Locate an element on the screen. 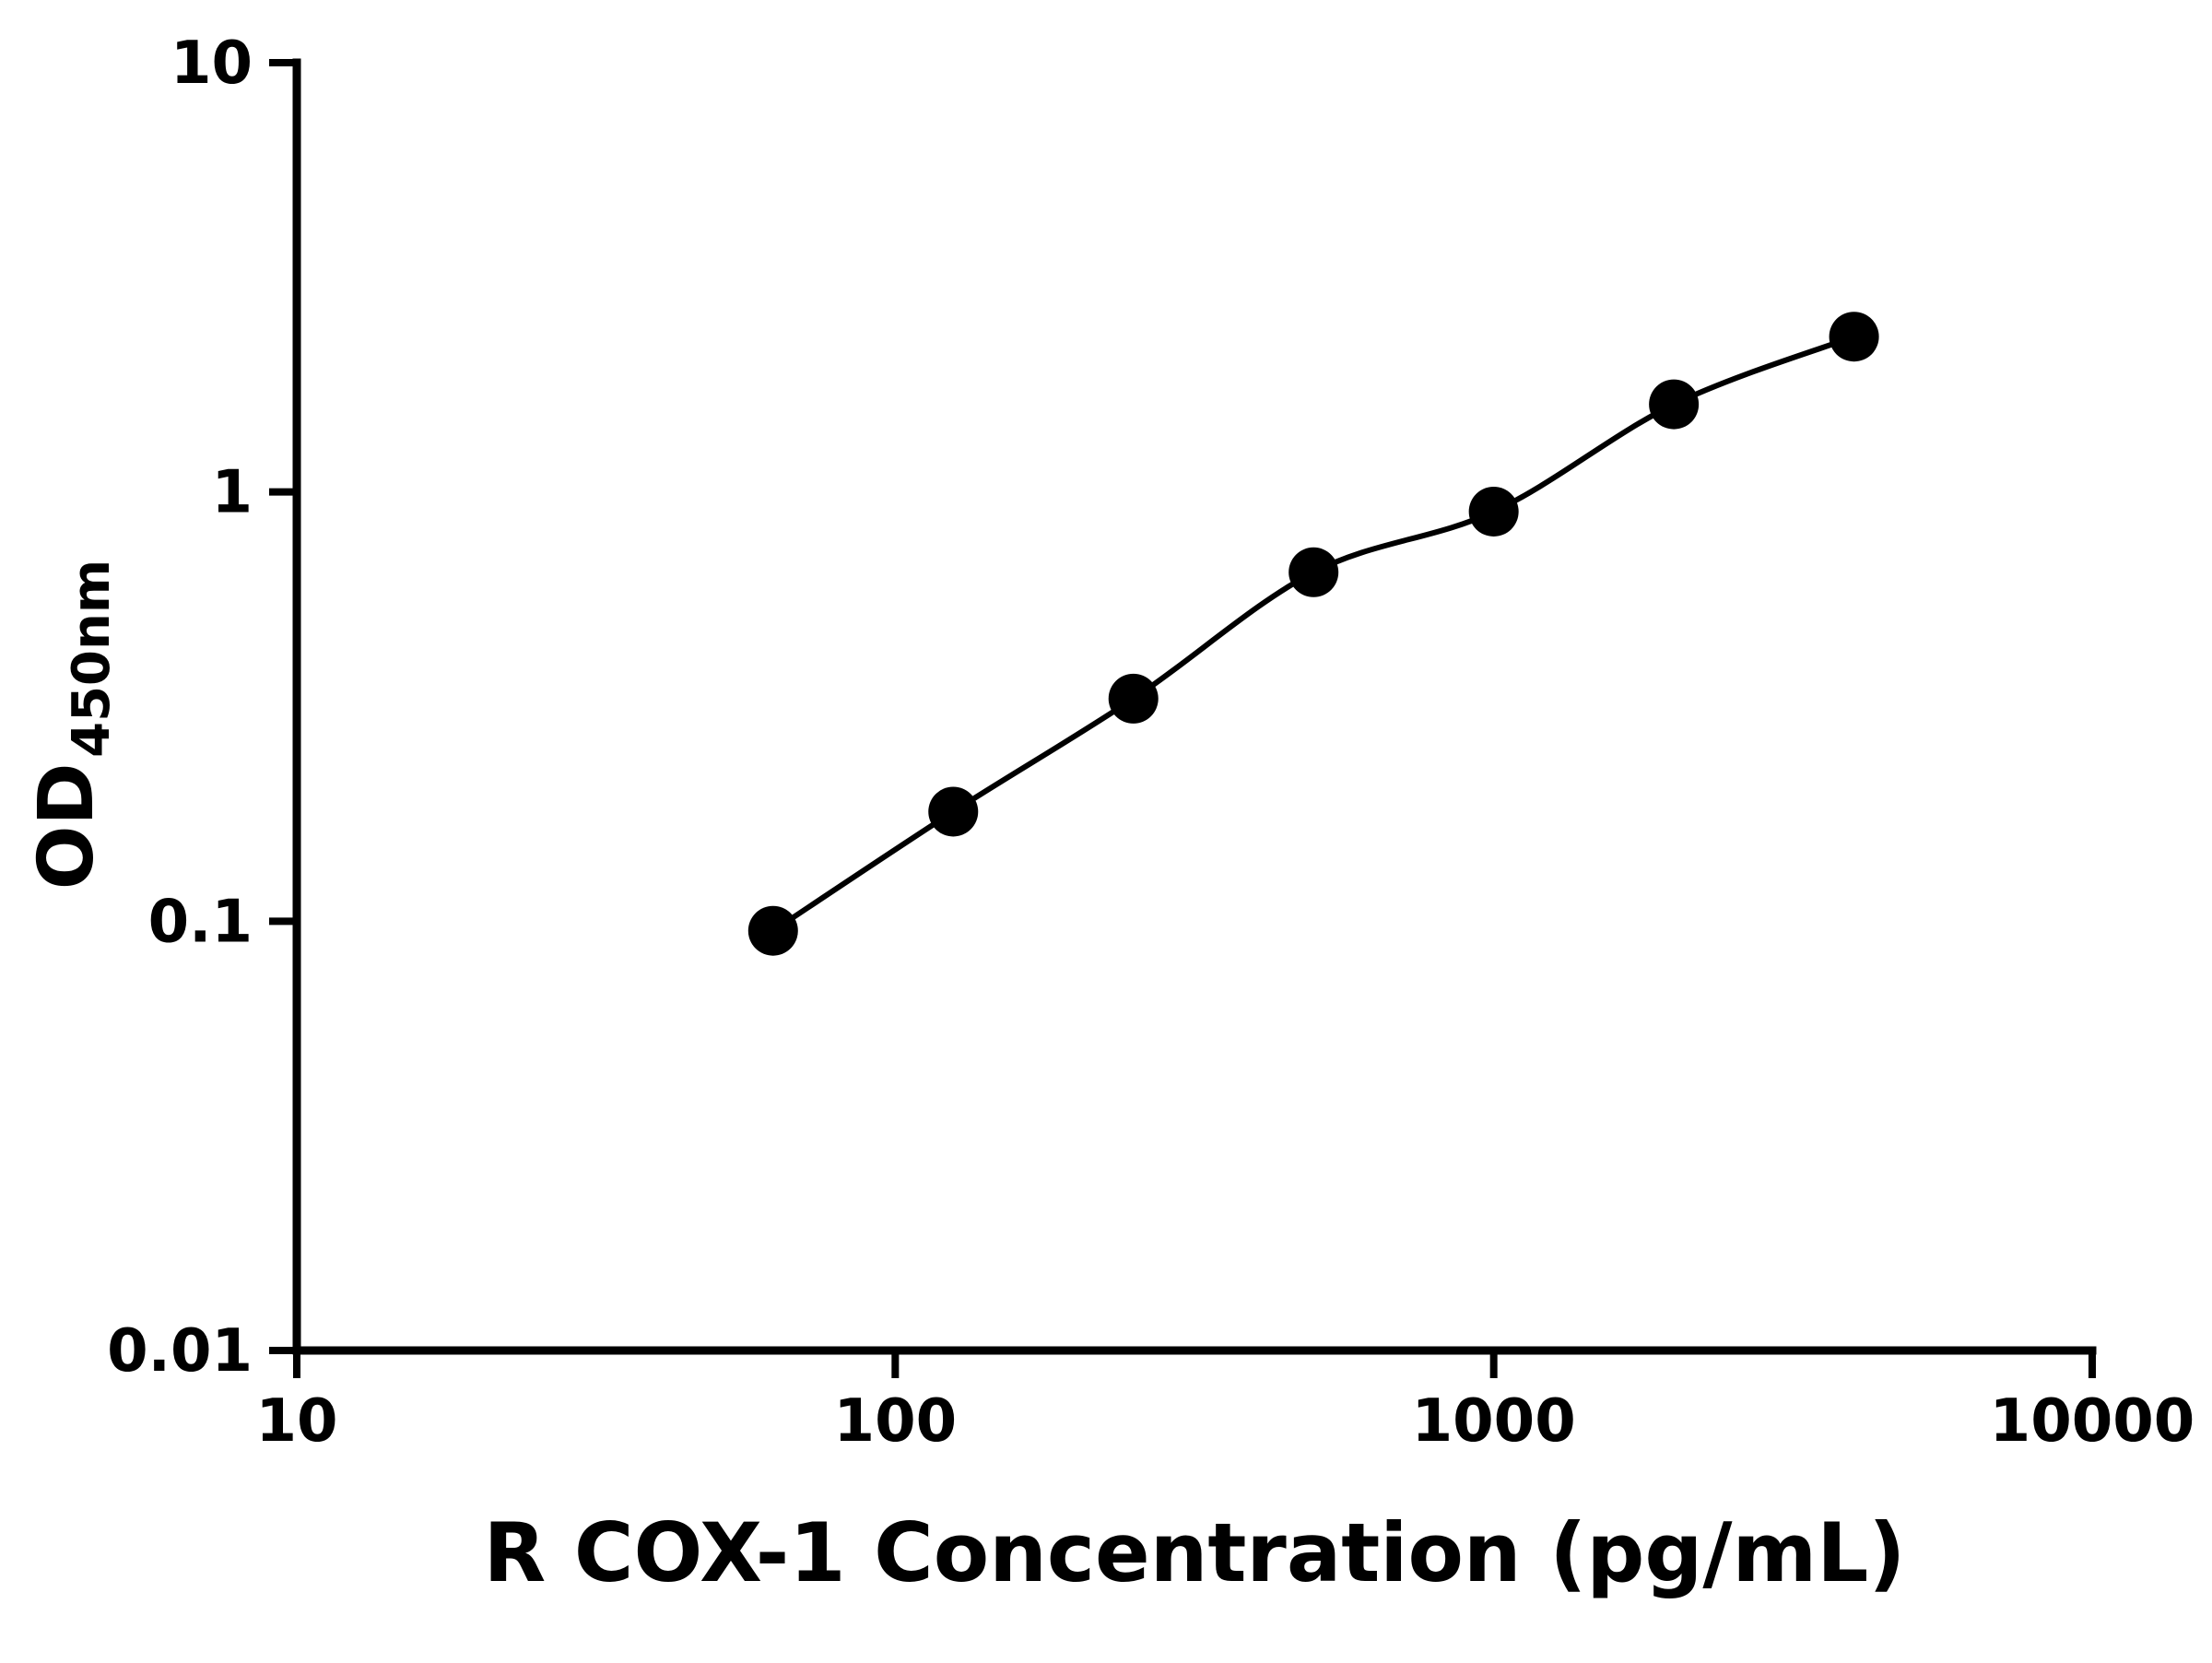  y-tick-label: 1 is located at coordinates (232, 493).